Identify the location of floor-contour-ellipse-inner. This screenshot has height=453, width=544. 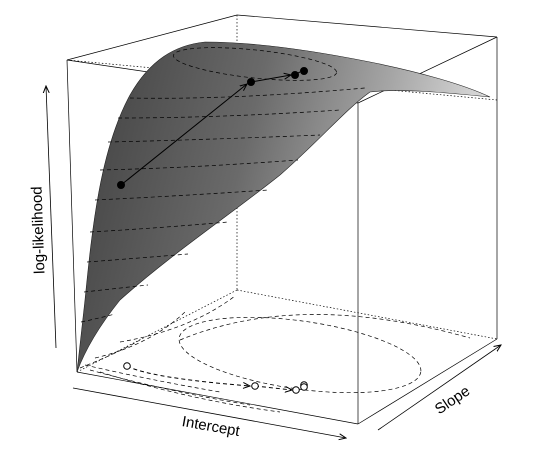
(300, 355).